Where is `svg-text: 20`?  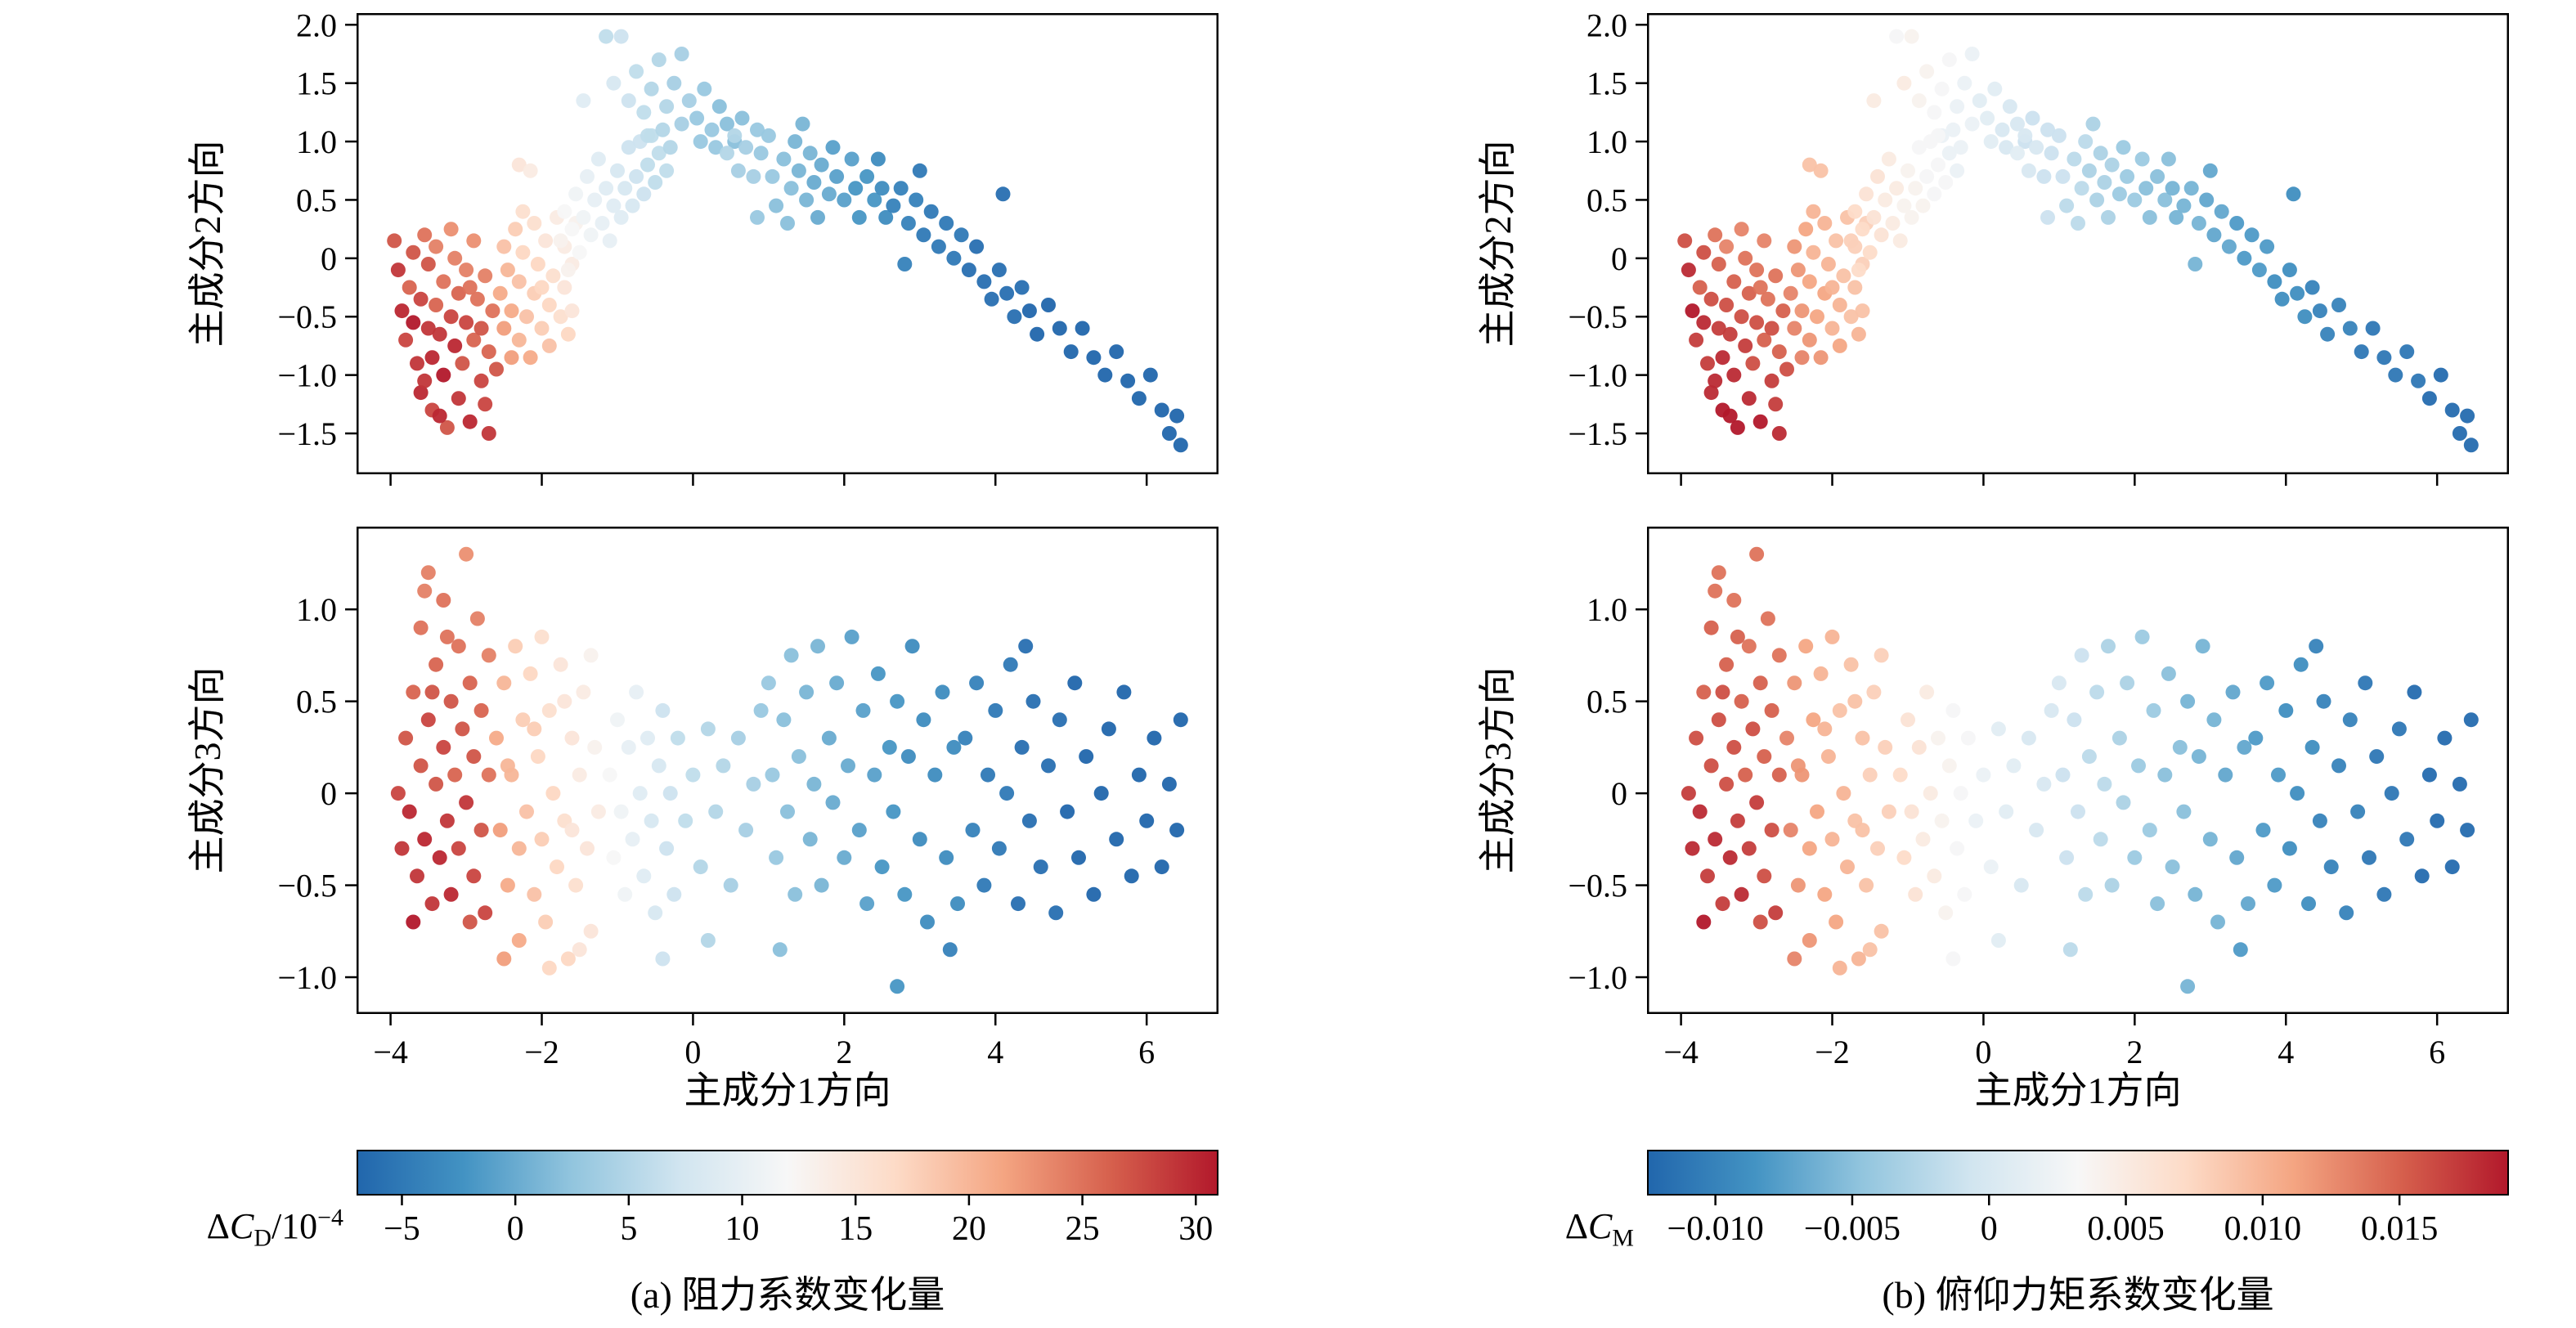 svg-text: 20 is located at coordinates (969, 1229).